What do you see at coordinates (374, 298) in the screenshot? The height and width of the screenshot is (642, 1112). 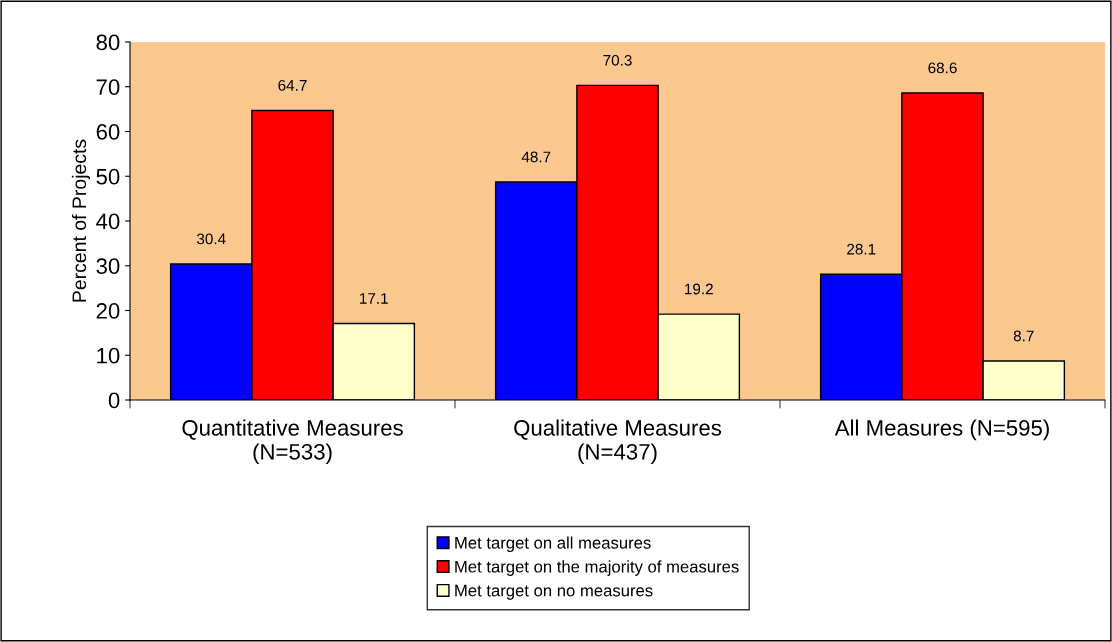 I see `data-label: 17.1` at bounding box center [374, 298].